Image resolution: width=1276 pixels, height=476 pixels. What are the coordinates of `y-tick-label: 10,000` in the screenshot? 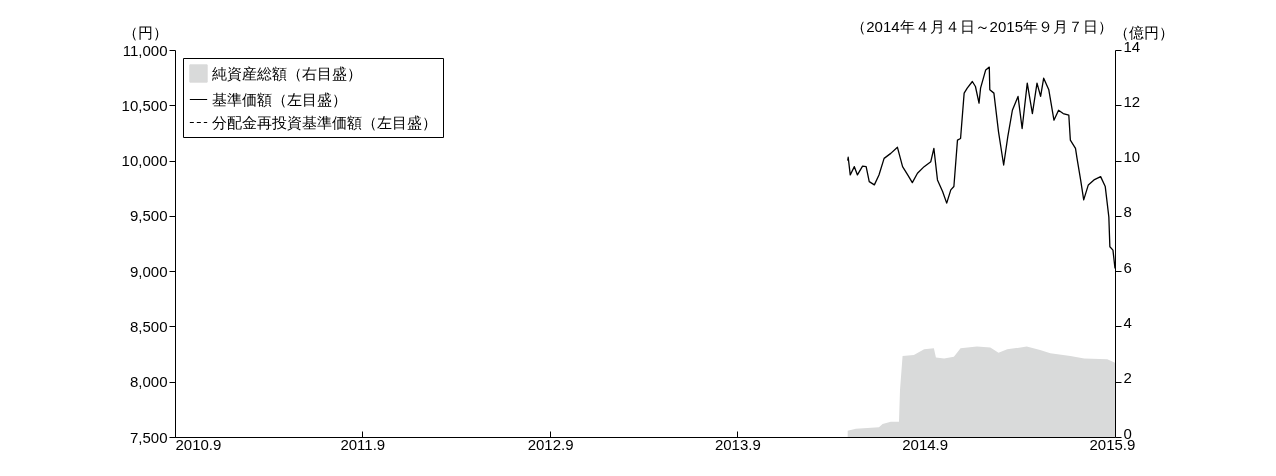 It's located at (144, 161).